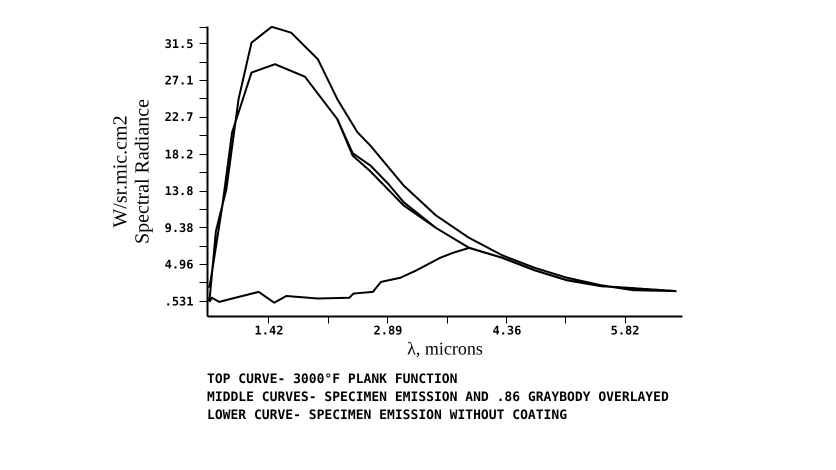 This screenshot has height=470, width=836. I want to click on y-tick-label: 18.2, so click(179, 154).